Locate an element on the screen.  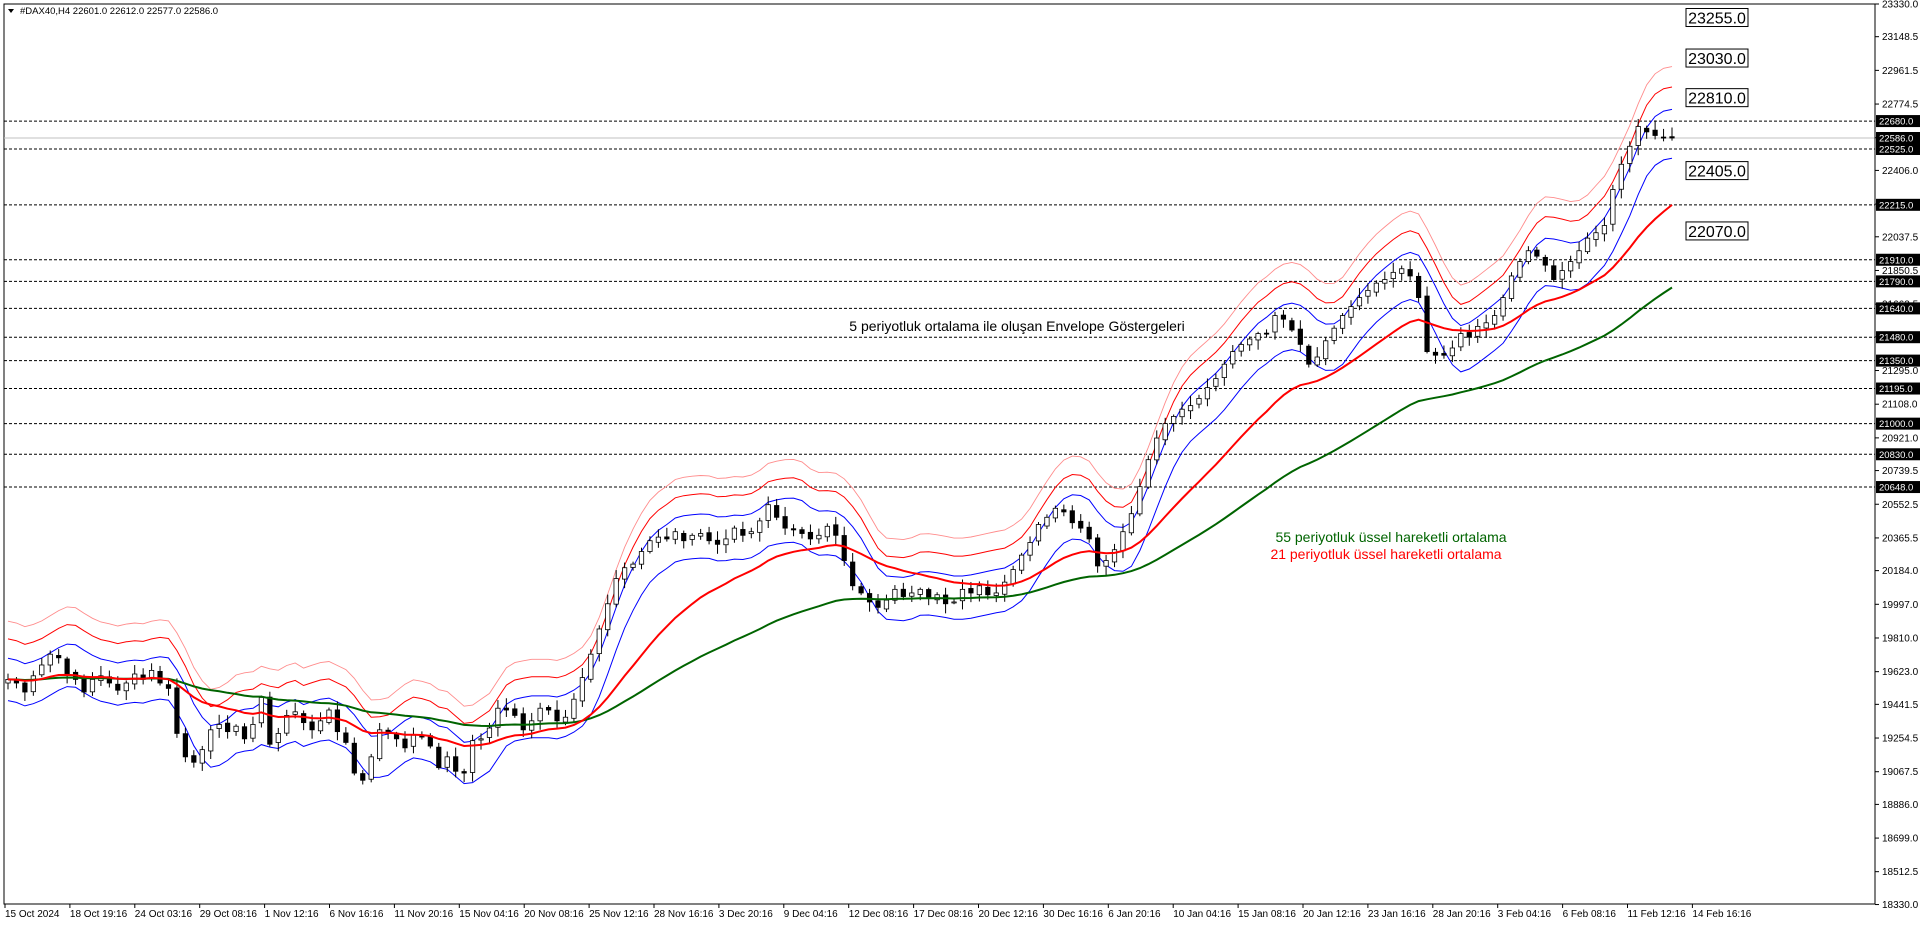
level-label-text: 22070.0 is located at coordinates (1717, 232).